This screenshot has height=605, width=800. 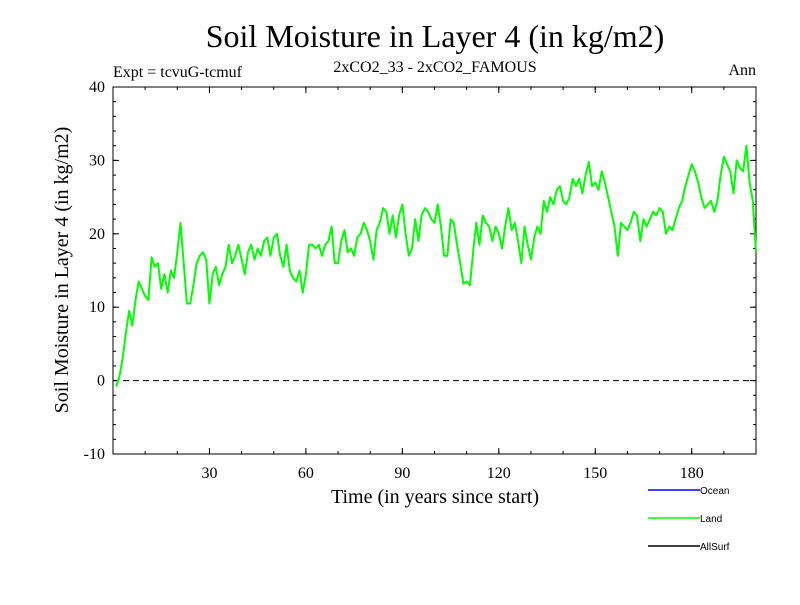 What do you see at coordinates (94, 454) in the screenshot?
I see `y-tick-label: -10` at bounding box center [94, 454].